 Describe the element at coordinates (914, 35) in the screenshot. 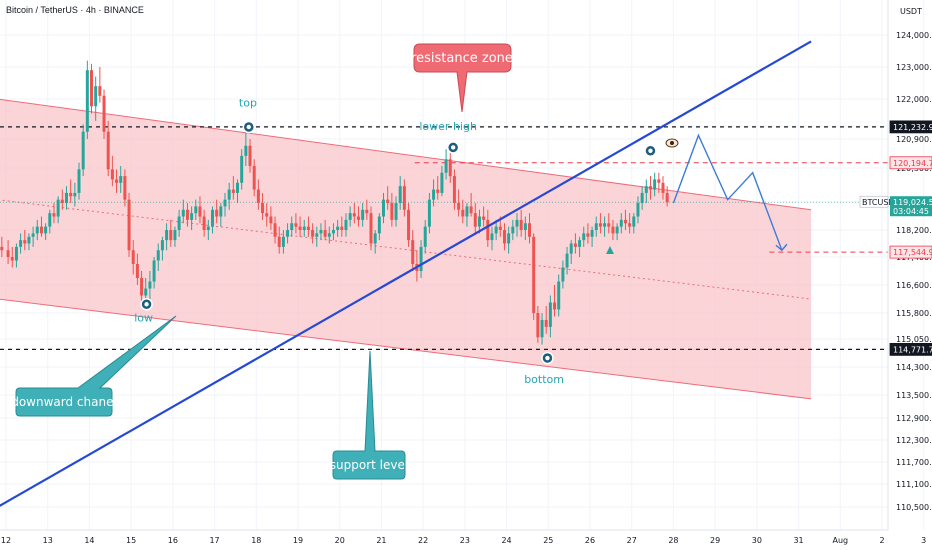

I see `price-tick-label: 124,000.00` at that location.